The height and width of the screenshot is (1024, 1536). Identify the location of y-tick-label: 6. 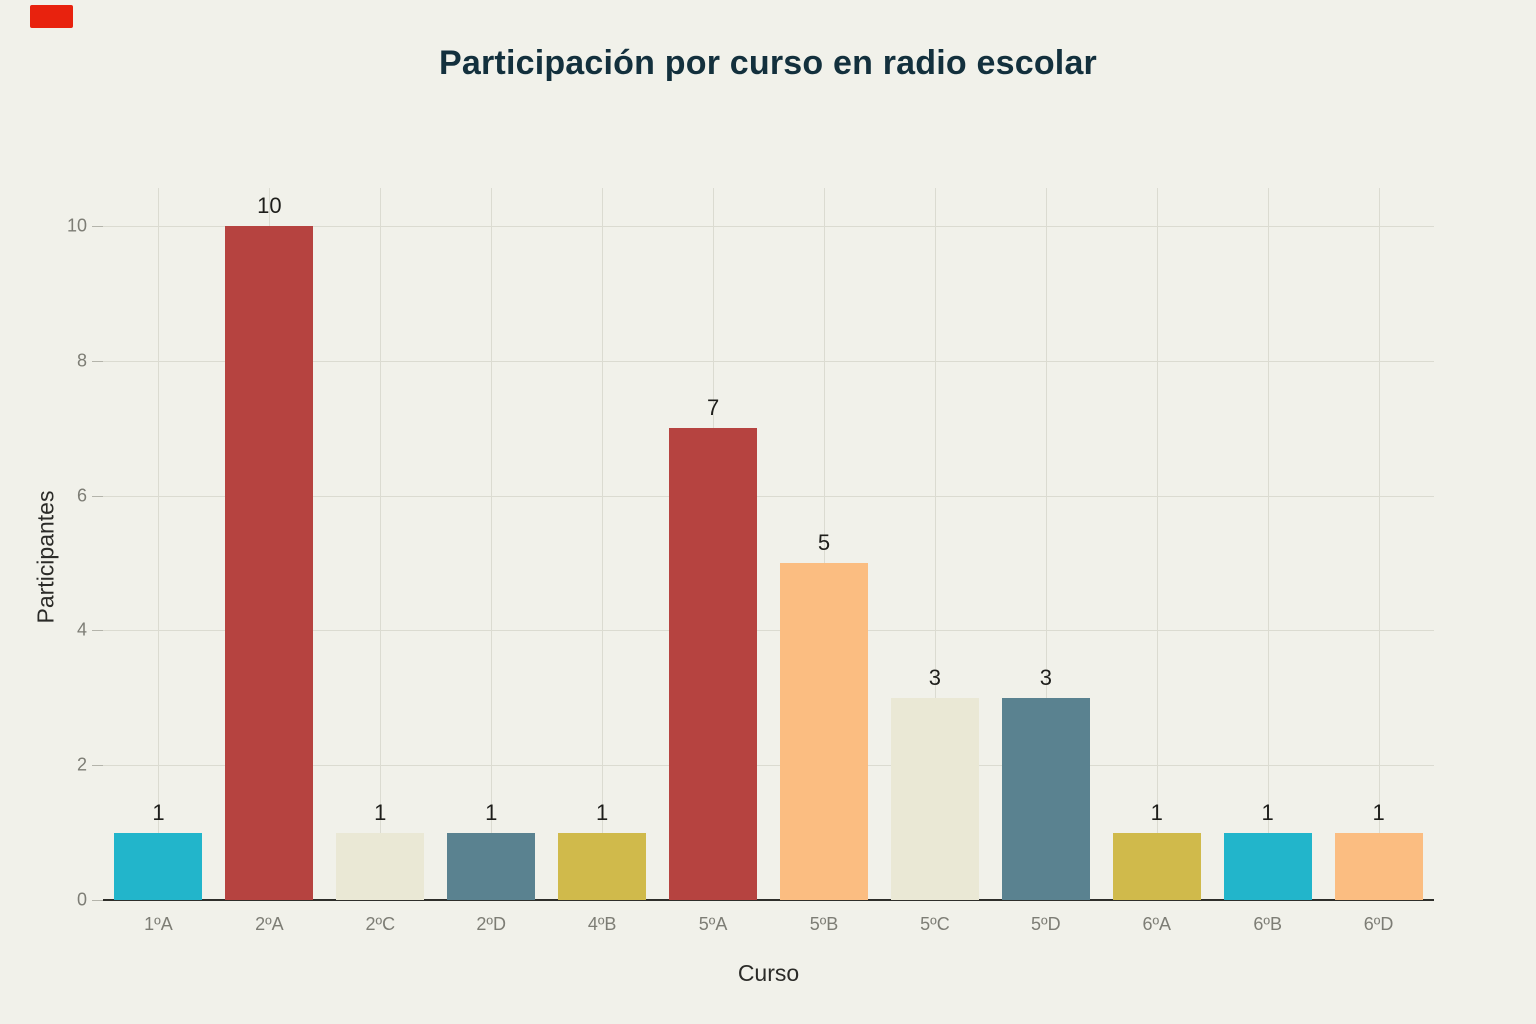
(81, 495).